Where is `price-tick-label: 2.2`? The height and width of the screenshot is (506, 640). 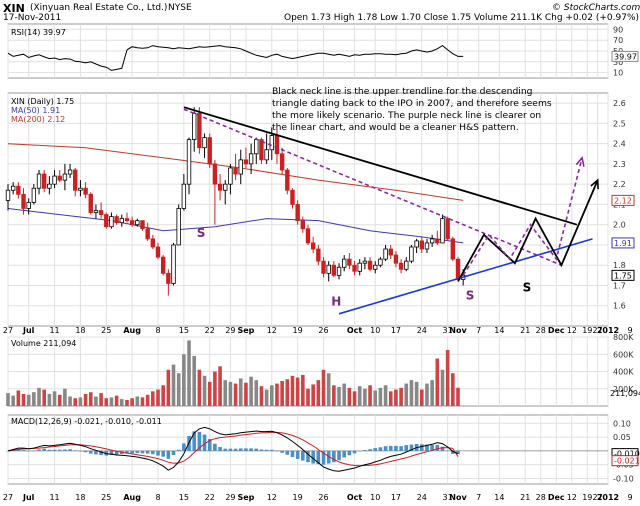 price-tick-label: 2.2 is located at coordinates (619, 184).